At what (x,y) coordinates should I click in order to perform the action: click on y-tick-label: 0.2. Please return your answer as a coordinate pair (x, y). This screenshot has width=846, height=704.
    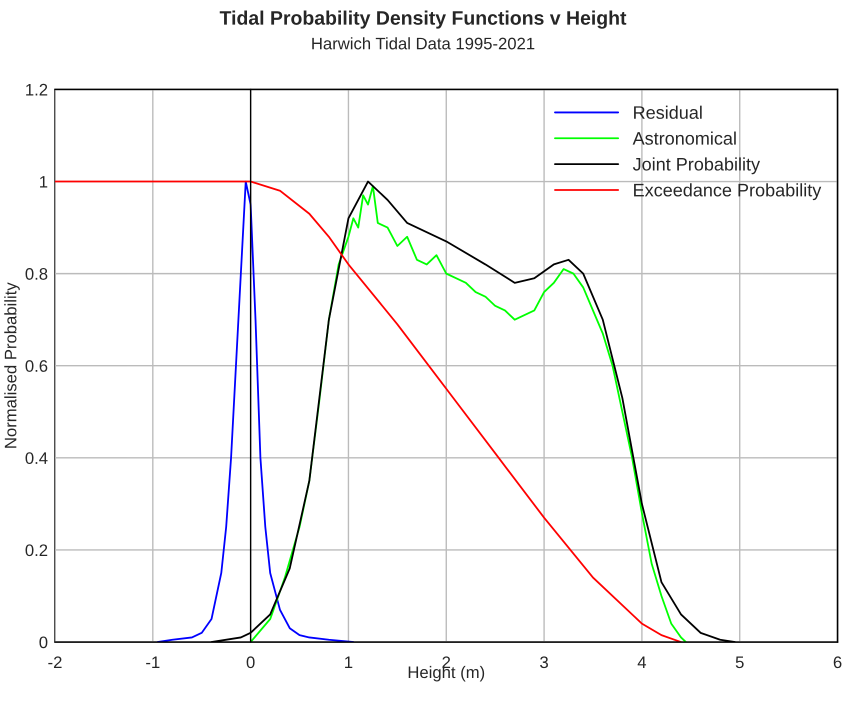
    Looking at the image, I should click on (37, 550).